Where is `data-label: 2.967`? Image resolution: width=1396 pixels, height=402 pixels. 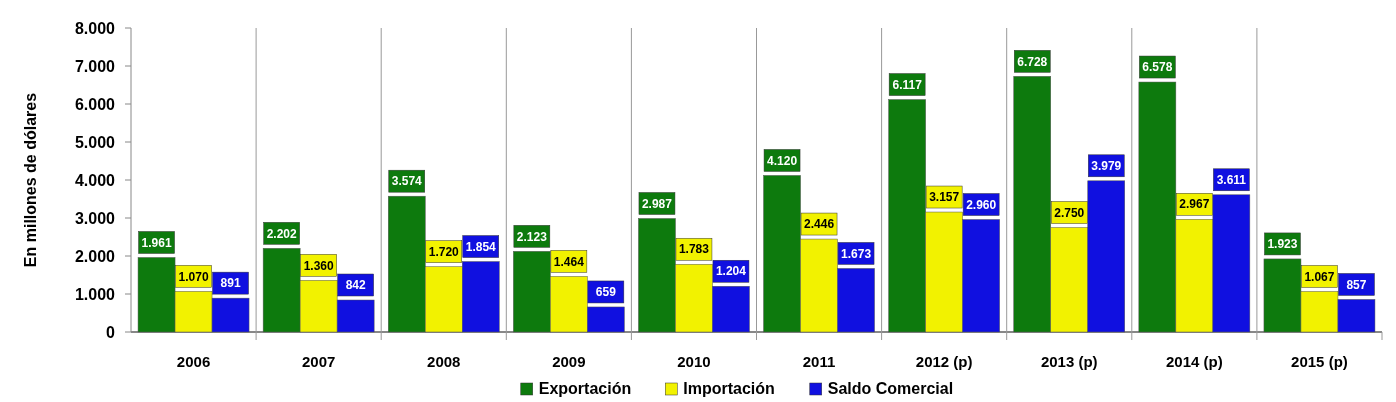
data-label: 2.967 is located at coordinates (1194, 204).